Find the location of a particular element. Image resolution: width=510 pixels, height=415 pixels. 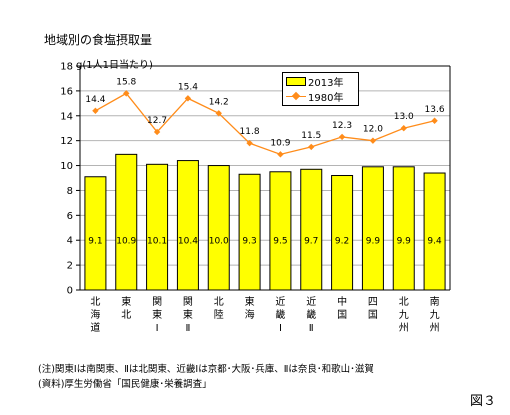

y-tick-label: 6 is located at coordinates (70, 216).